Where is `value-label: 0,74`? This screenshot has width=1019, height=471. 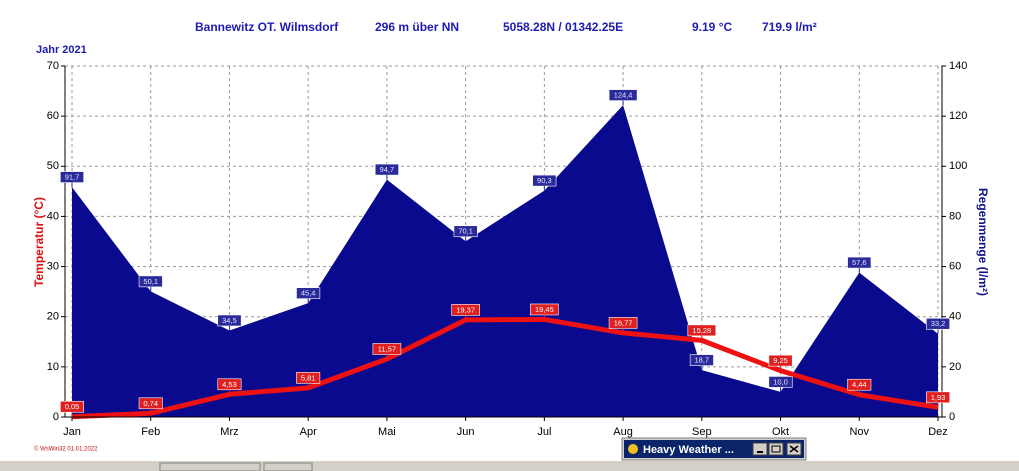 value-label: 0,74 is located at coordinates (150, 403).